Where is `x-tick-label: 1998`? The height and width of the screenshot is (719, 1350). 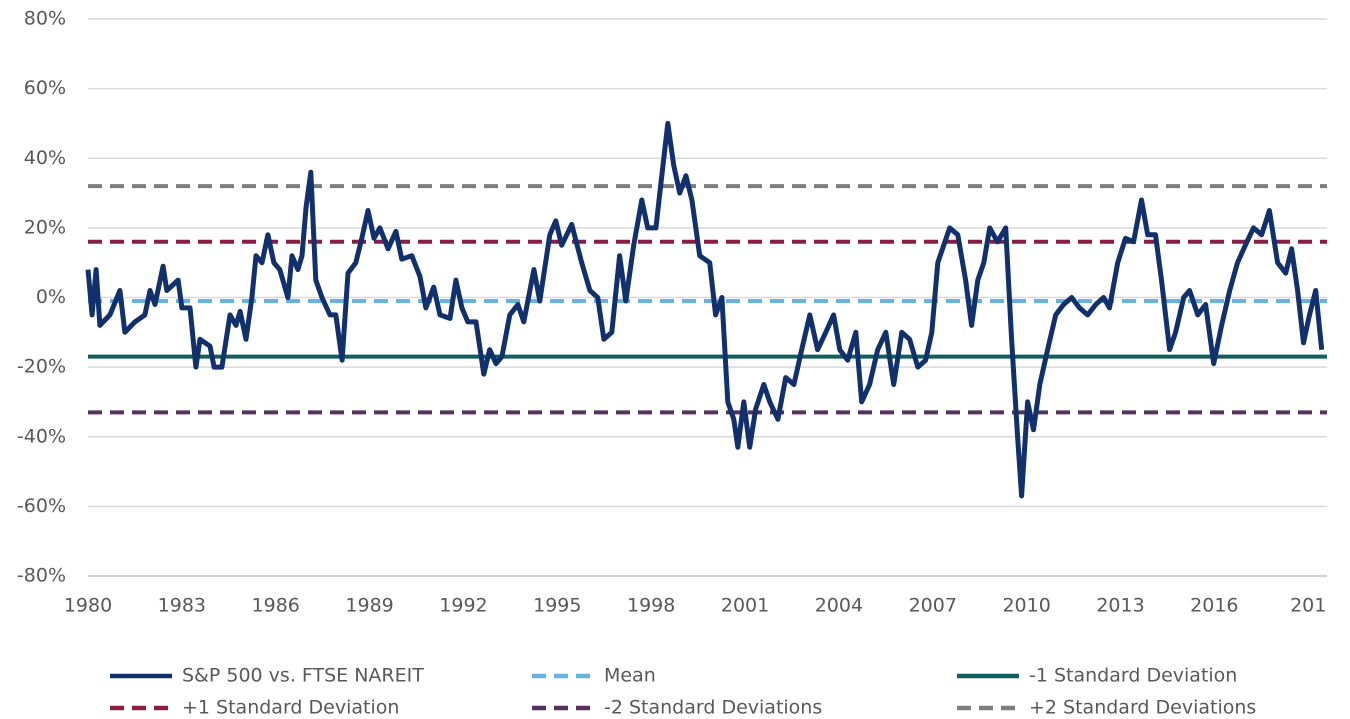
x-tick-label: 1998 is located at coordinates (651, 606).